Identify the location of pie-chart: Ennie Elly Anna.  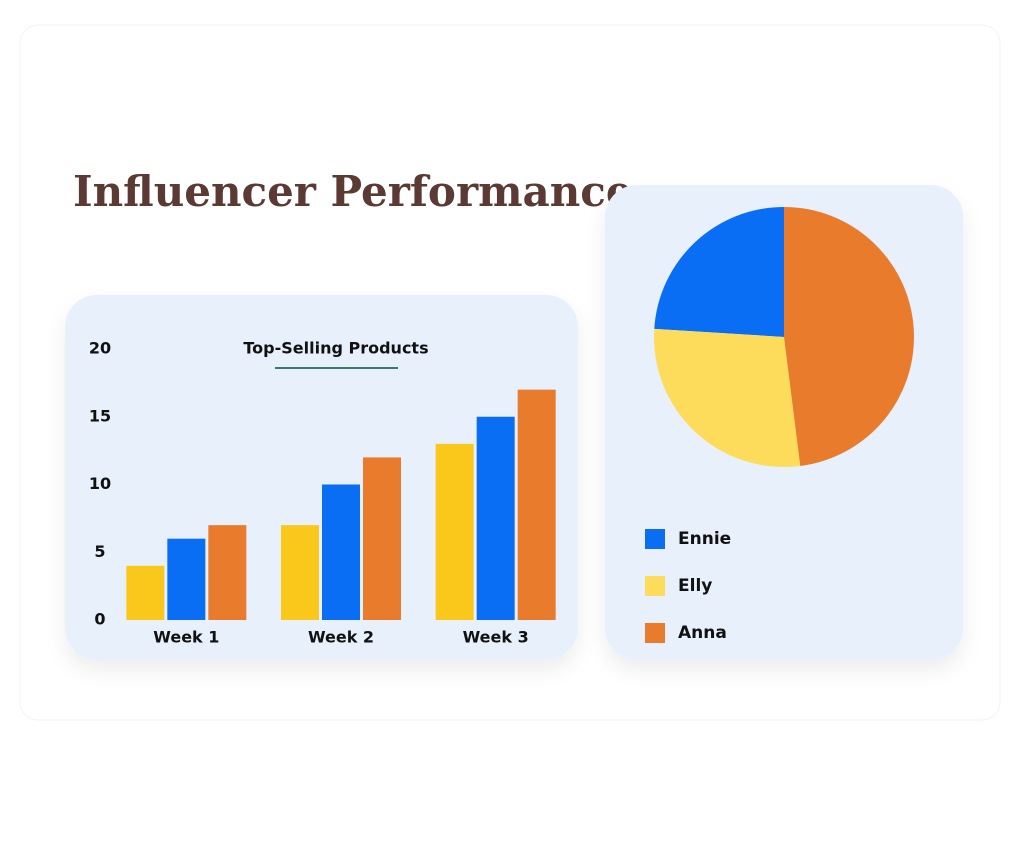
(780, 425).